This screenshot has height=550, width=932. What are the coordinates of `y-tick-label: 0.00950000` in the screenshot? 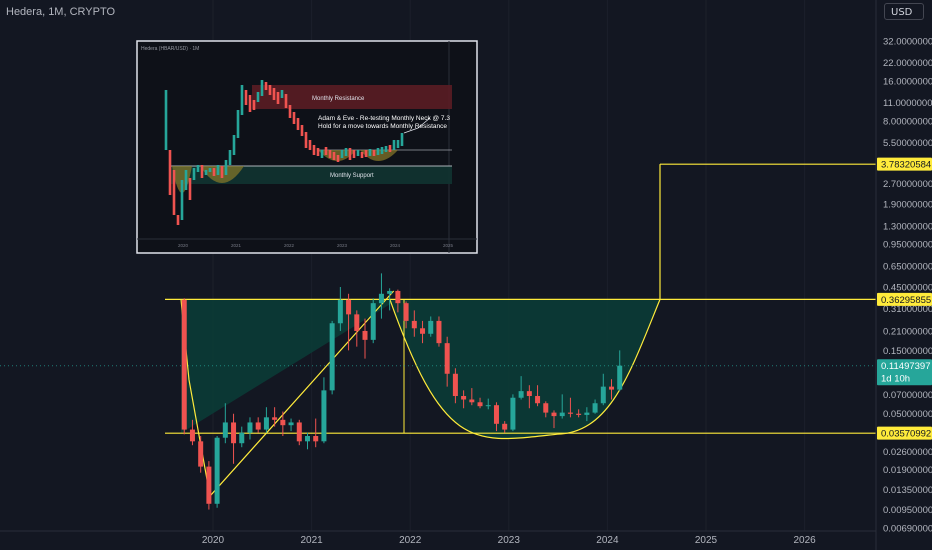 It's located at (907, 510).